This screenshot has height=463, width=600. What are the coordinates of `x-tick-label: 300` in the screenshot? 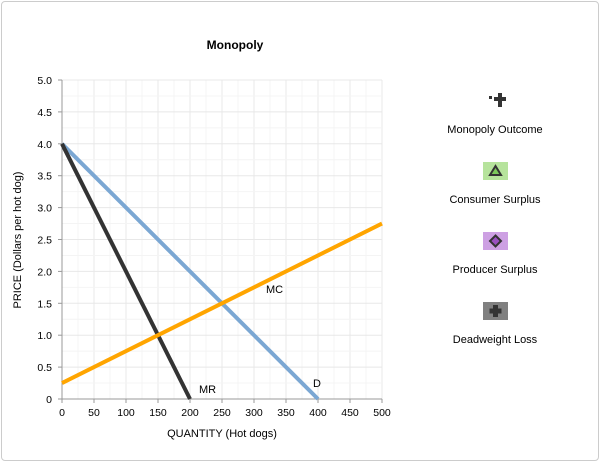 It's located at (254, 413).